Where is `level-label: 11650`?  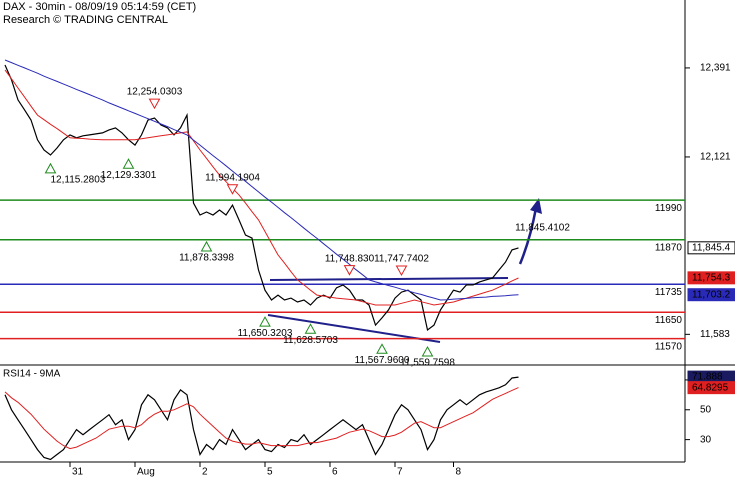
level-label: 11650 is located at coordinates (669, 320).